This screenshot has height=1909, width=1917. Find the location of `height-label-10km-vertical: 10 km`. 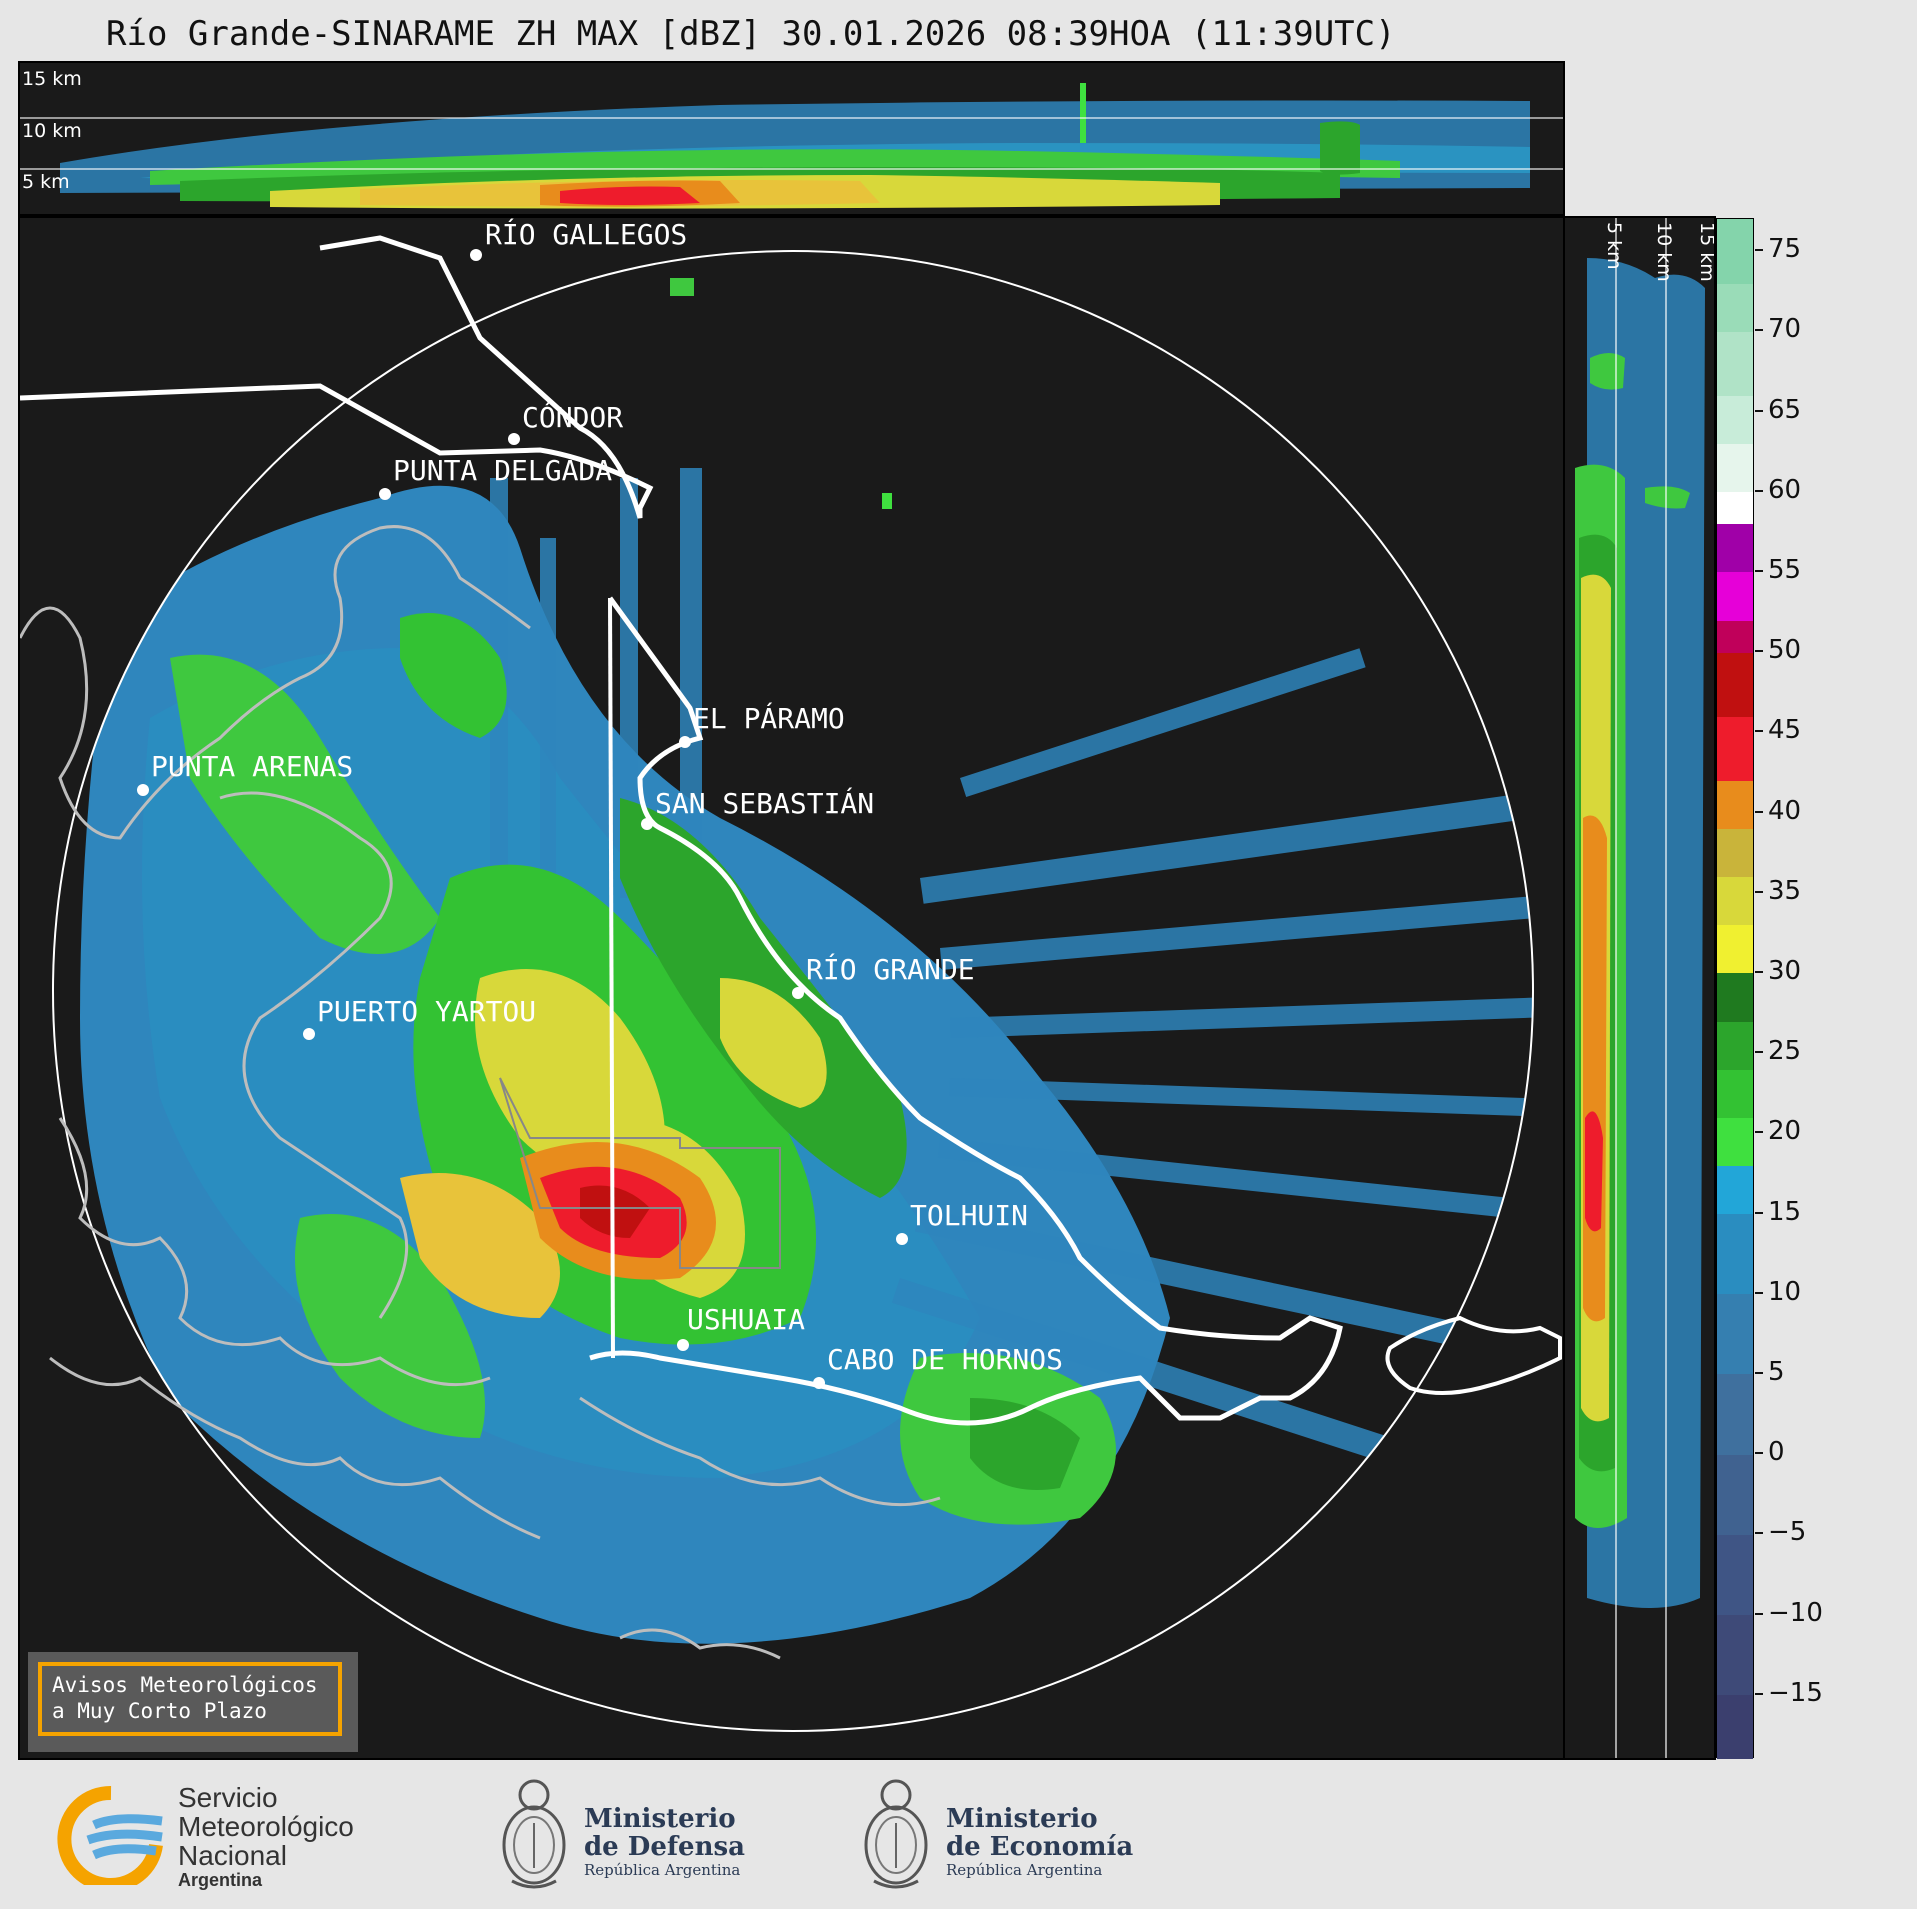

height-label-10km-vertical: 10 km is located at coordinates (1664, 252).